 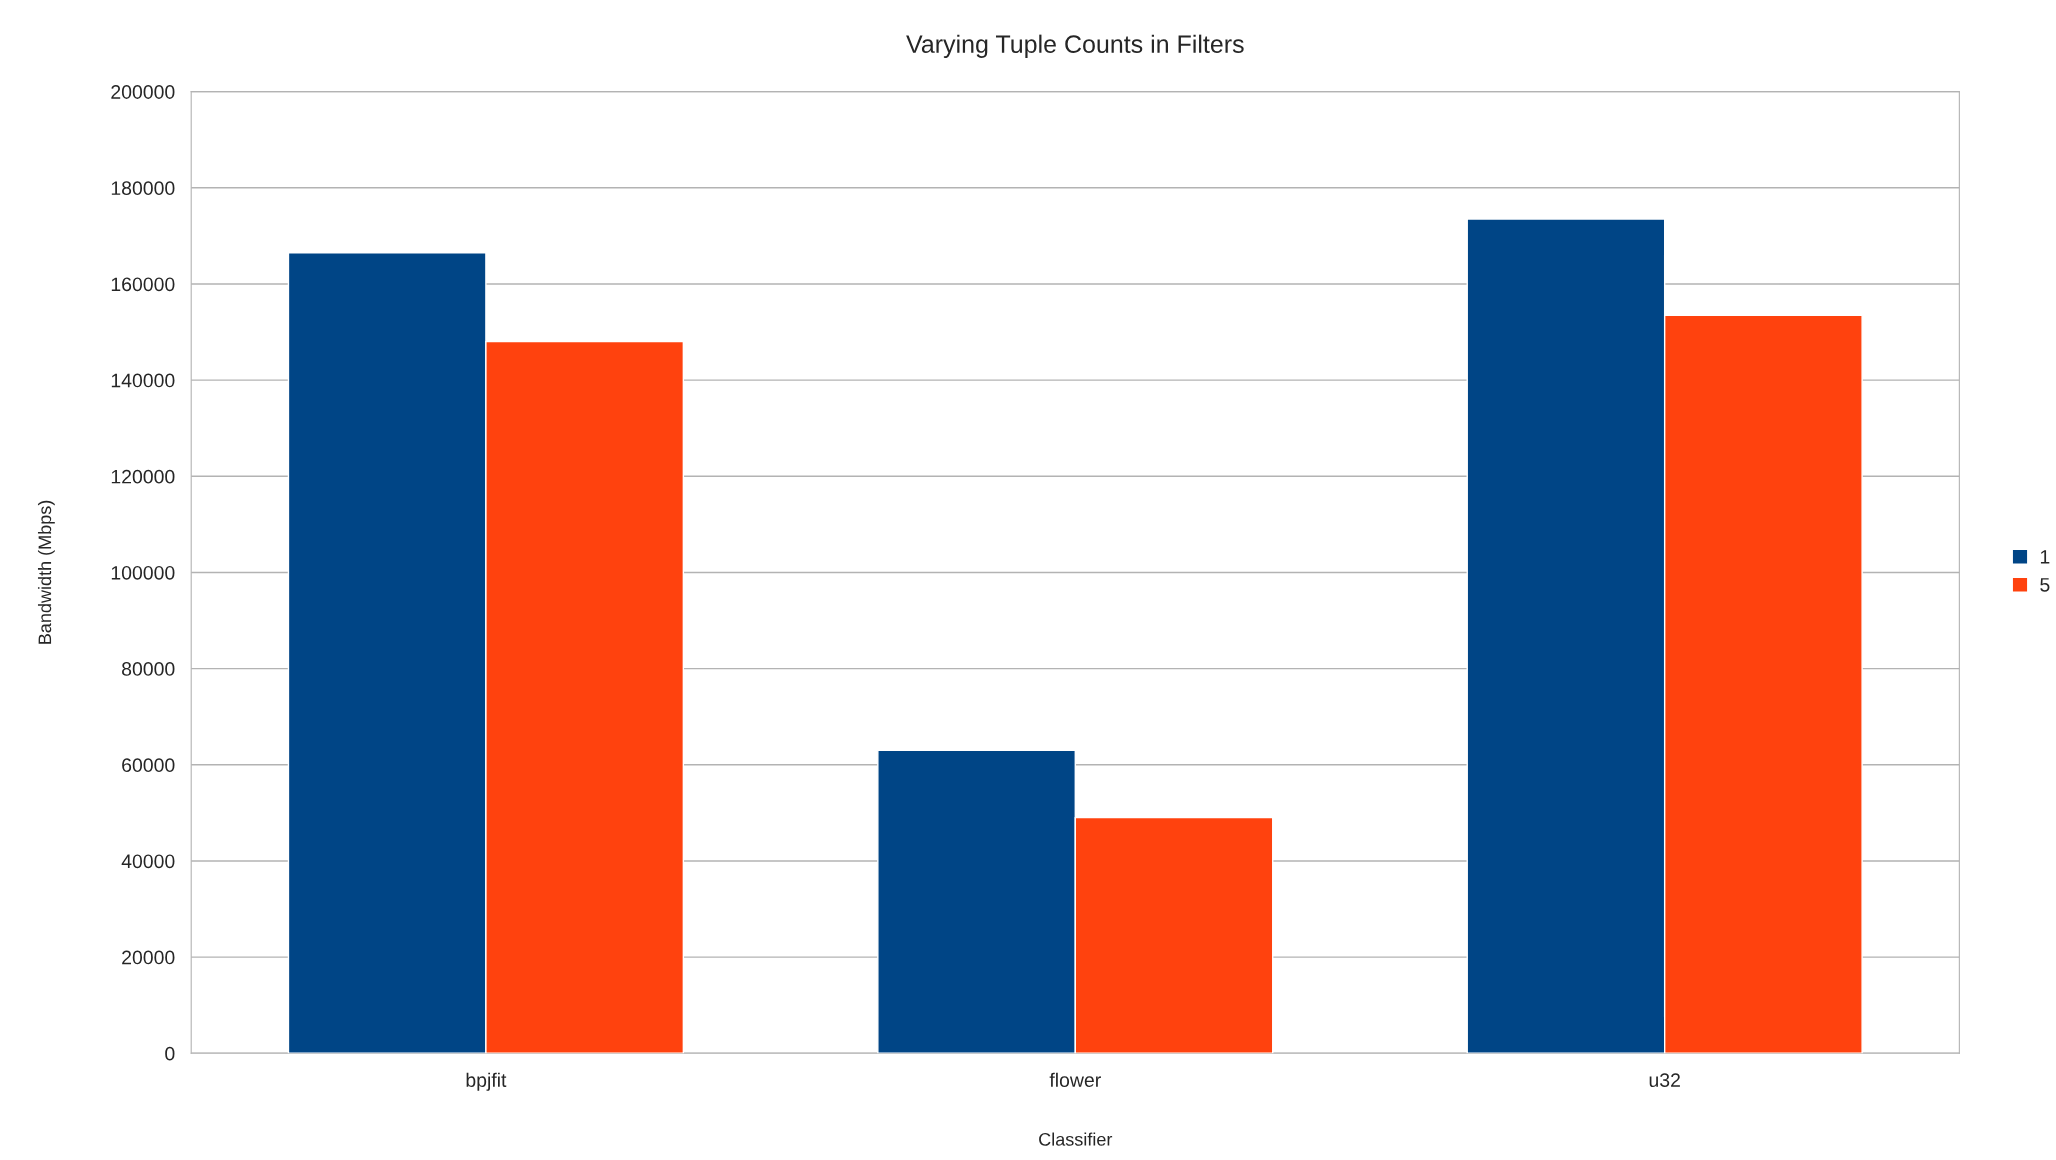 What do you see at coordinates (1075, 46) in the screenshot?
I see `chart-title: Varying Tuple Counts in Filters` at bounding box center [1075, 46].